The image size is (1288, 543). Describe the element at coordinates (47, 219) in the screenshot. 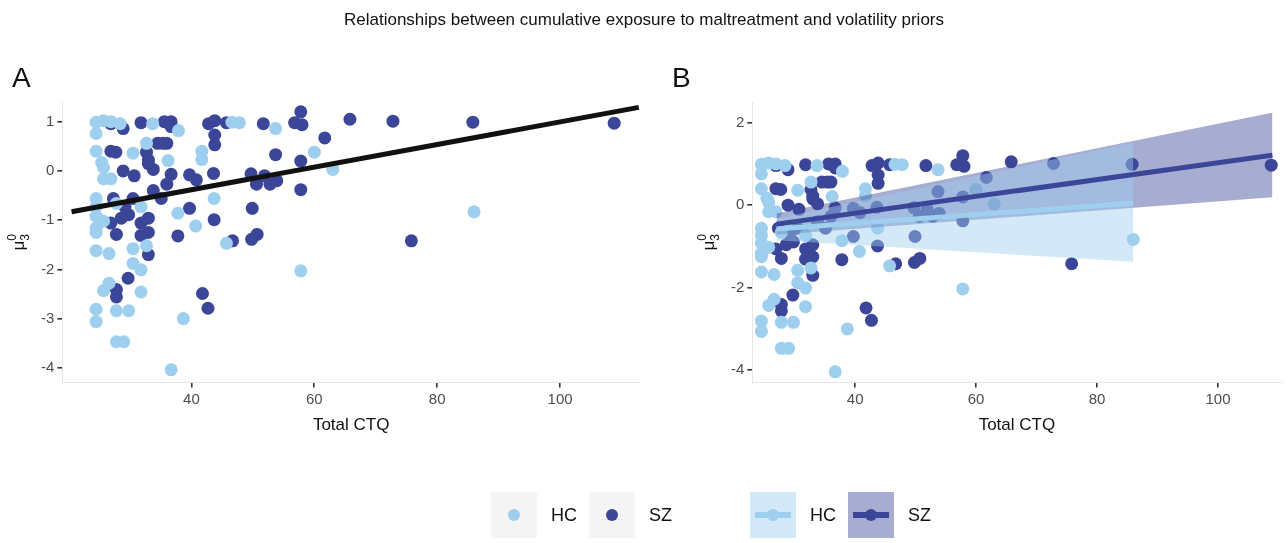

I see `y-tick-label: -1` at that location.